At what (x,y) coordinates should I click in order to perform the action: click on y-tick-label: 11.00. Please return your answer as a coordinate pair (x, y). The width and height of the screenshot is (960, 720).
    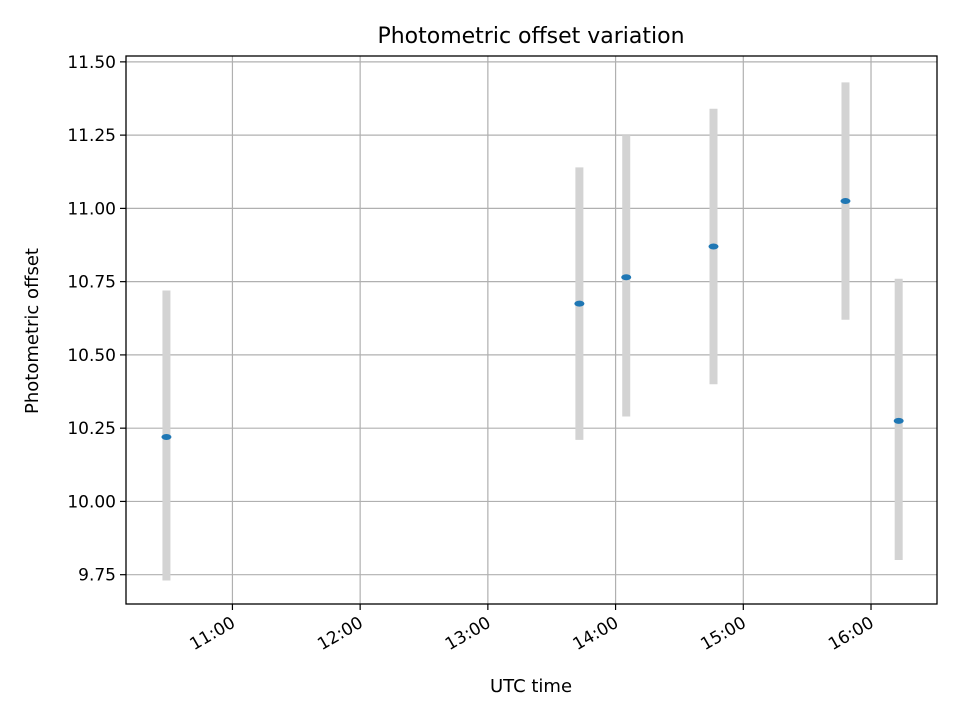
    Looking at the image, I should click on (91, 209).